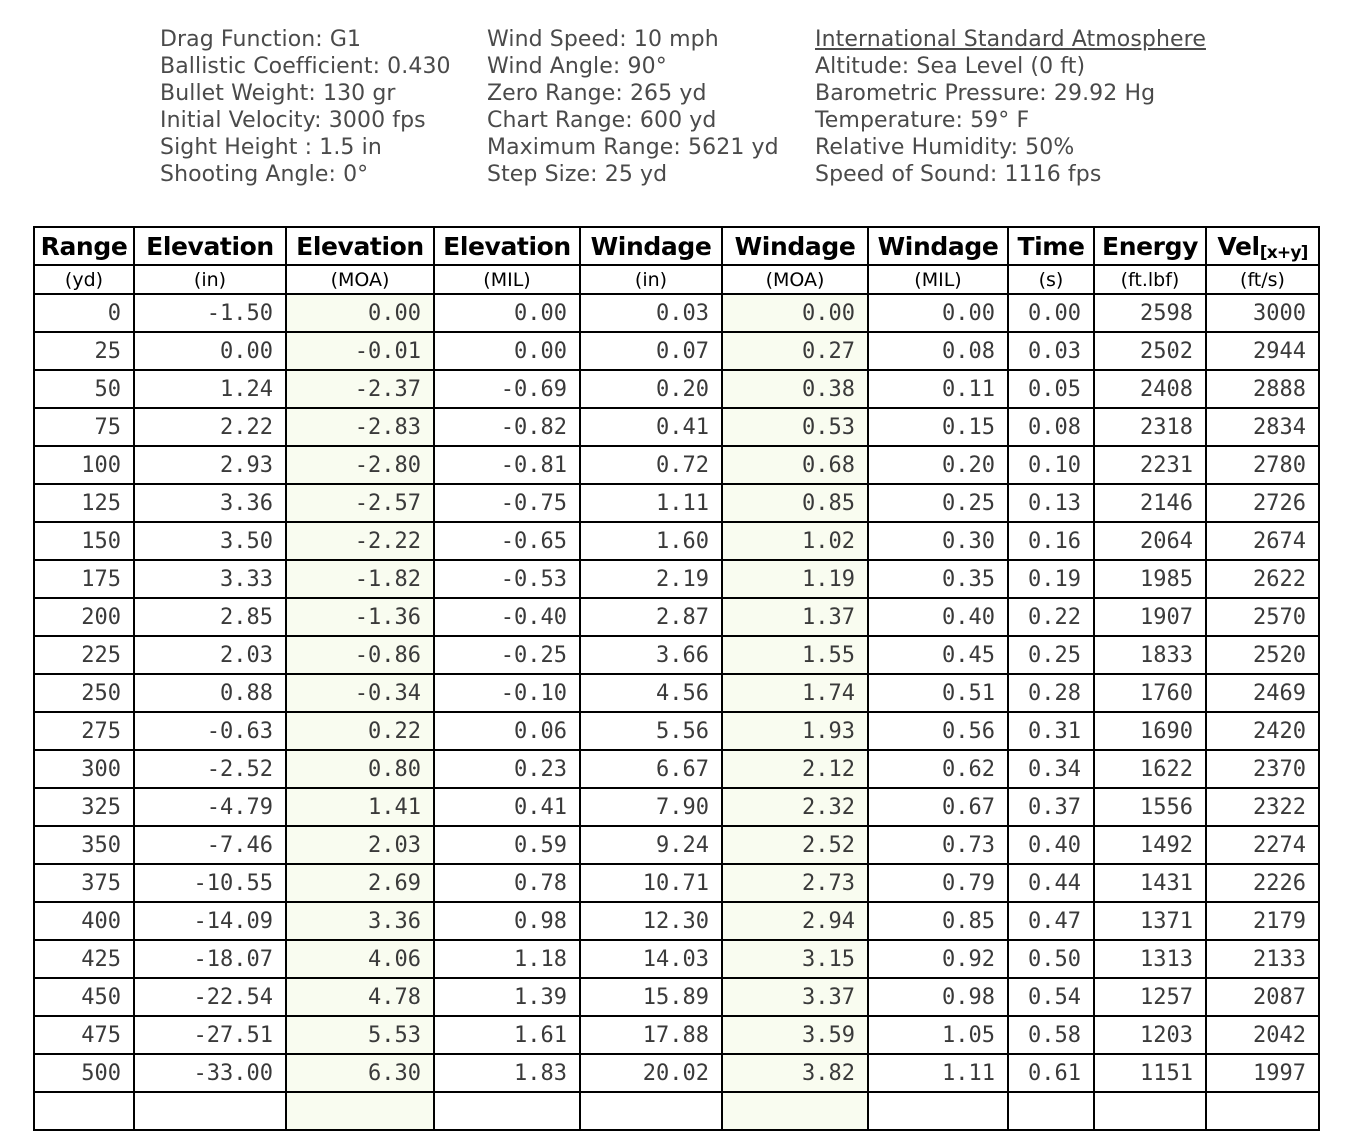 The width and height of the screenshot is (1350, 1131). I want to click on table-cell: 2.52, so click(795, 845).